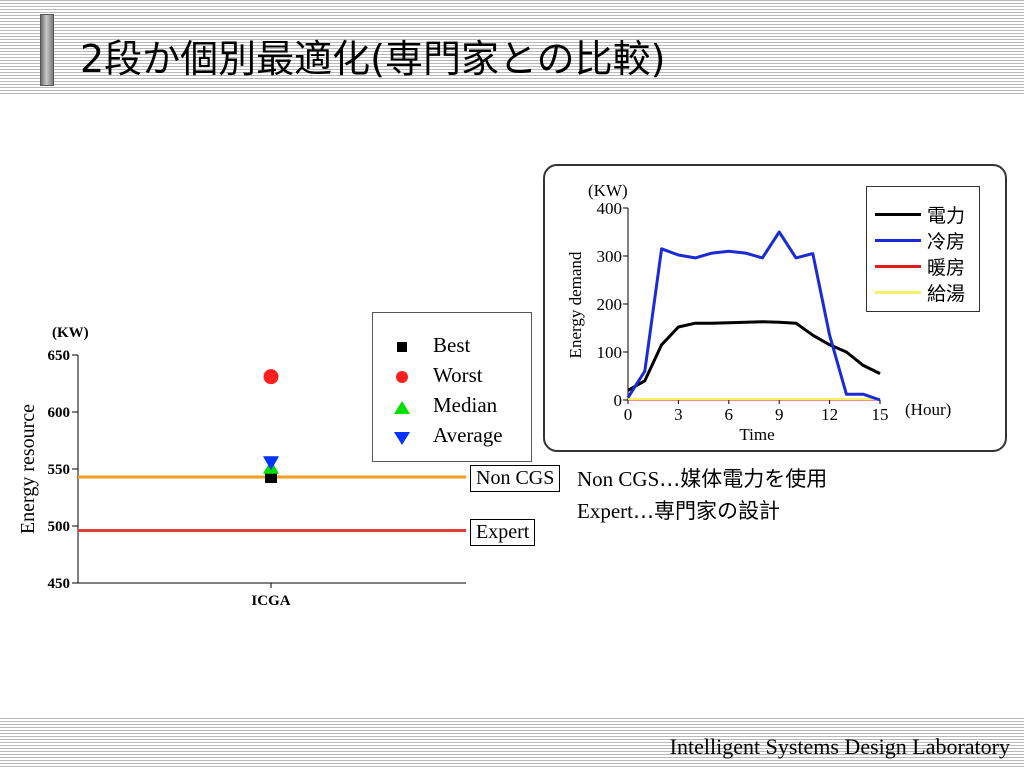 The image size is (1024, 768). What do you see at coordinates (59, 527) in the screenshot?
I see `y-tick-label: 500` at bounding box center [59, 527].